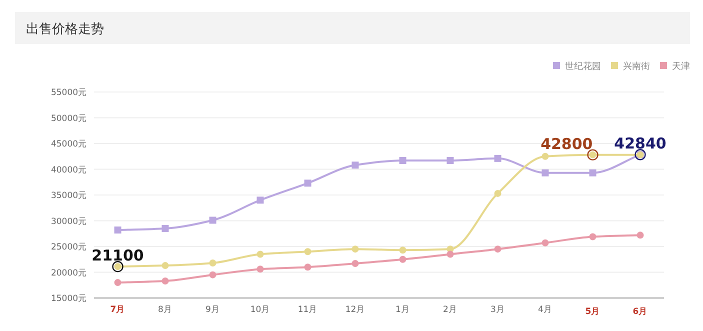  What do you see at coordinates (355, 310) in the screenshot?
I see `x-tick-label: 12月` at bounding box center [355, 310].